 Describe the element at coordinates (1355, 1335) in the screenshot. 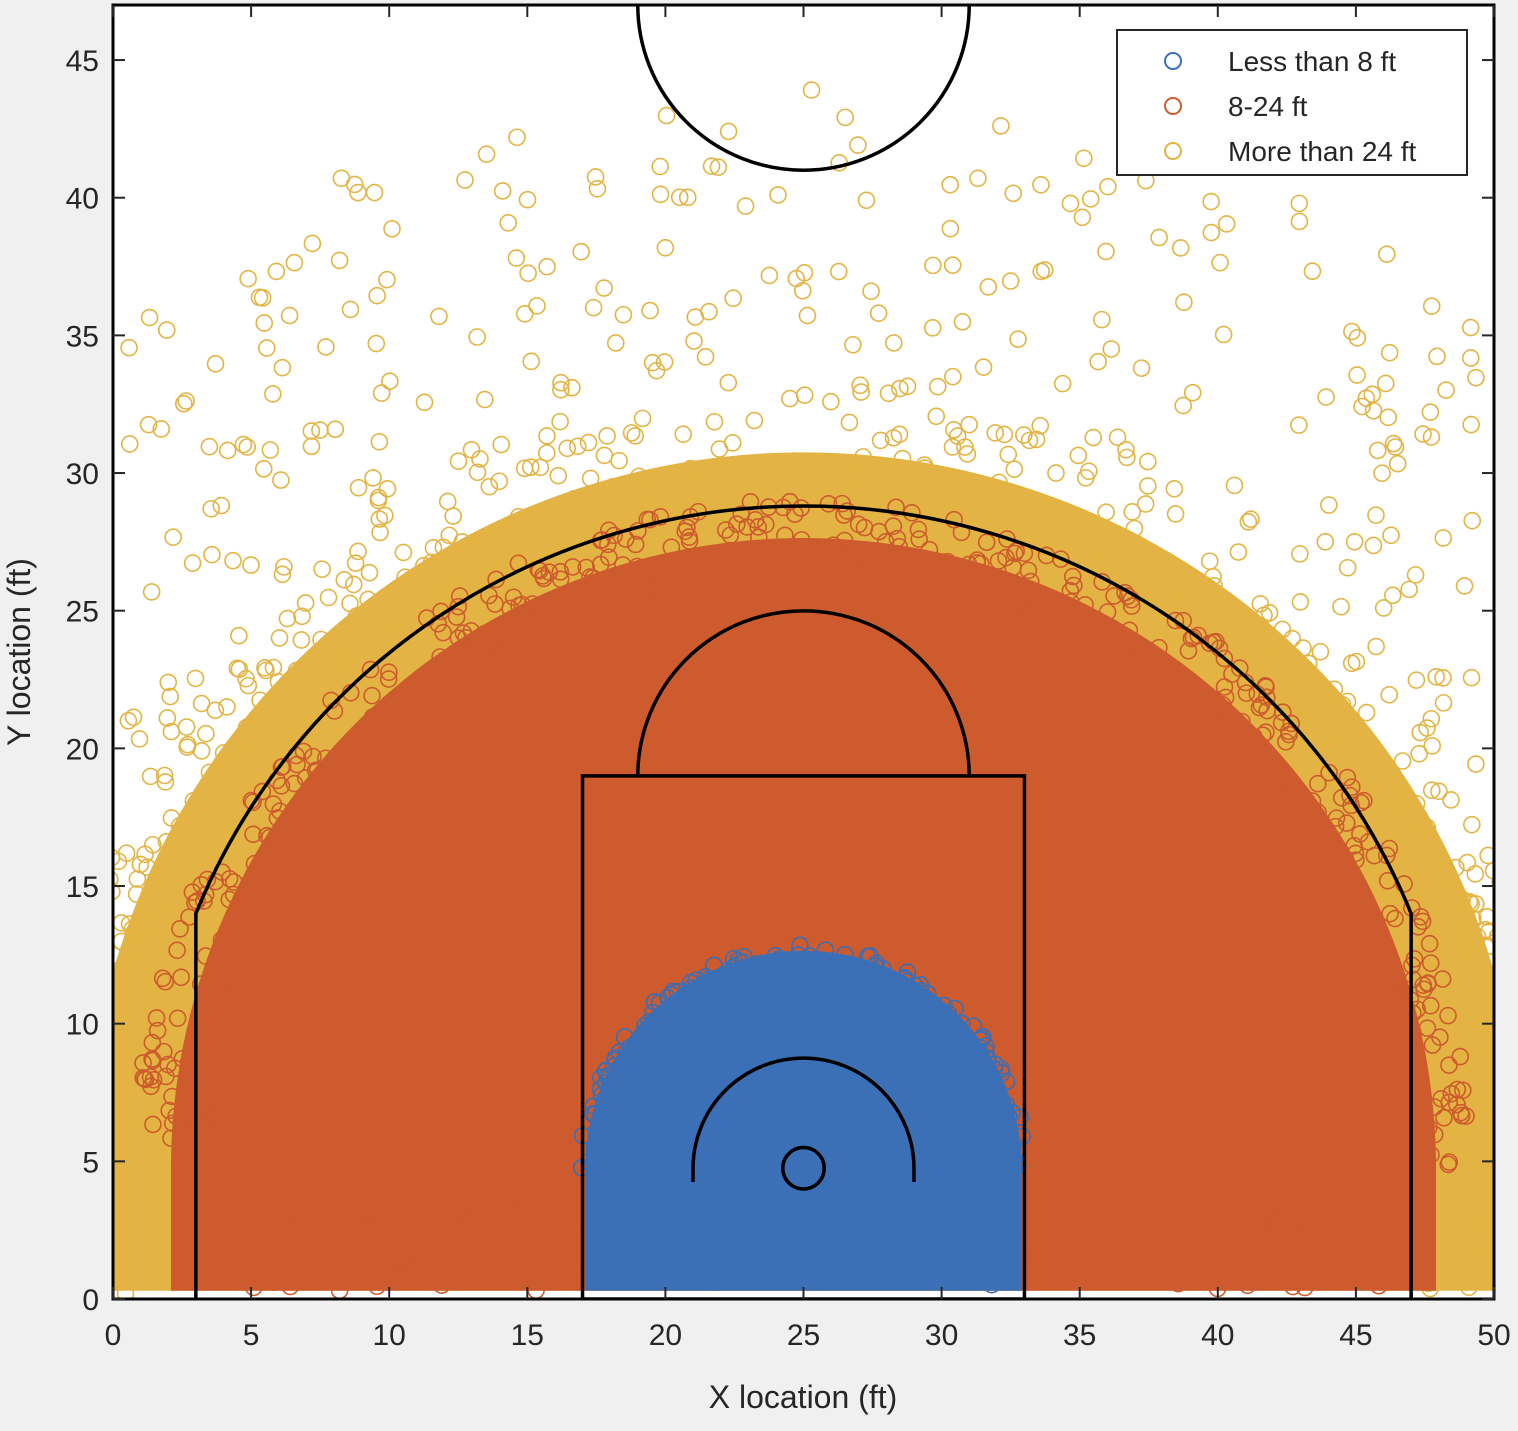

I see `x-tick-label: 45` at that location.